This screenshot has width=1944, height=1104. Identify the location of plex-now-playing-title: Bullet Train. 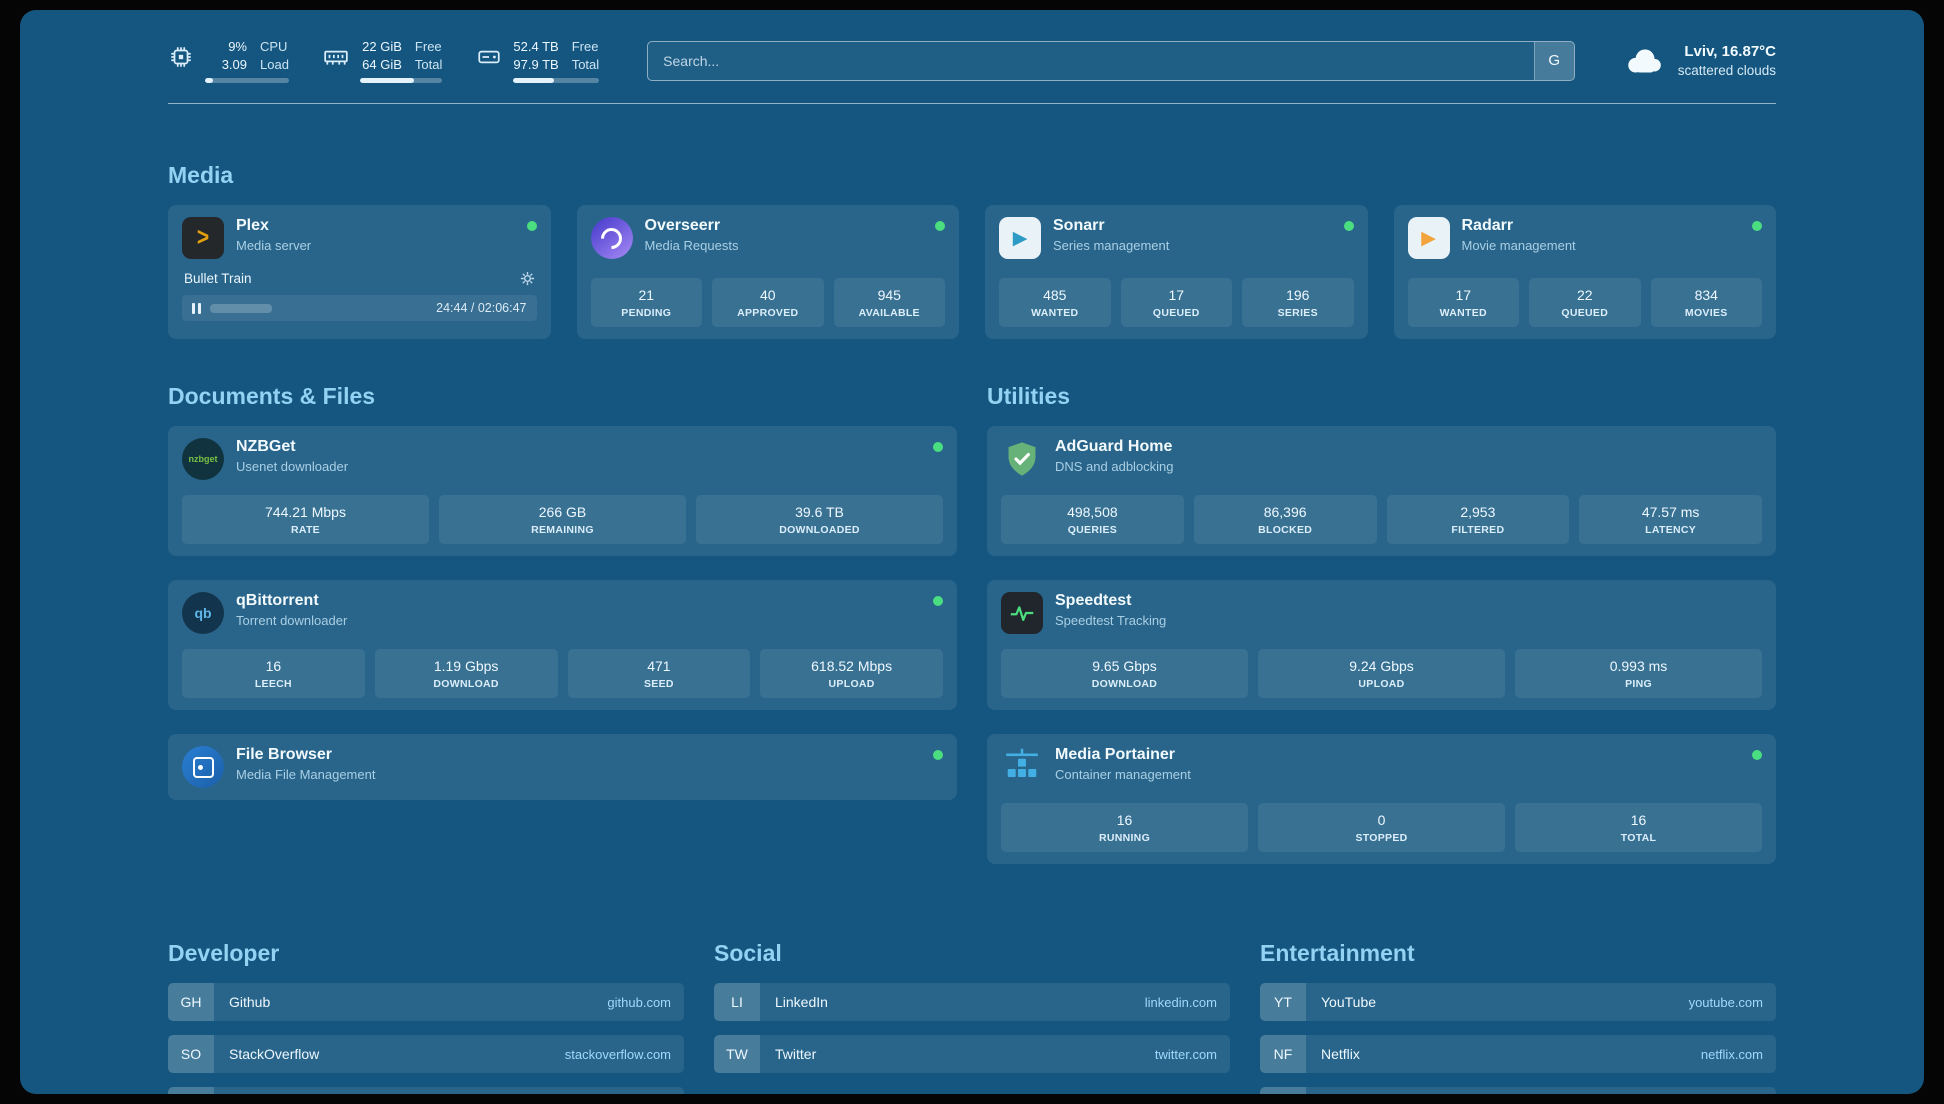
(218, 279).